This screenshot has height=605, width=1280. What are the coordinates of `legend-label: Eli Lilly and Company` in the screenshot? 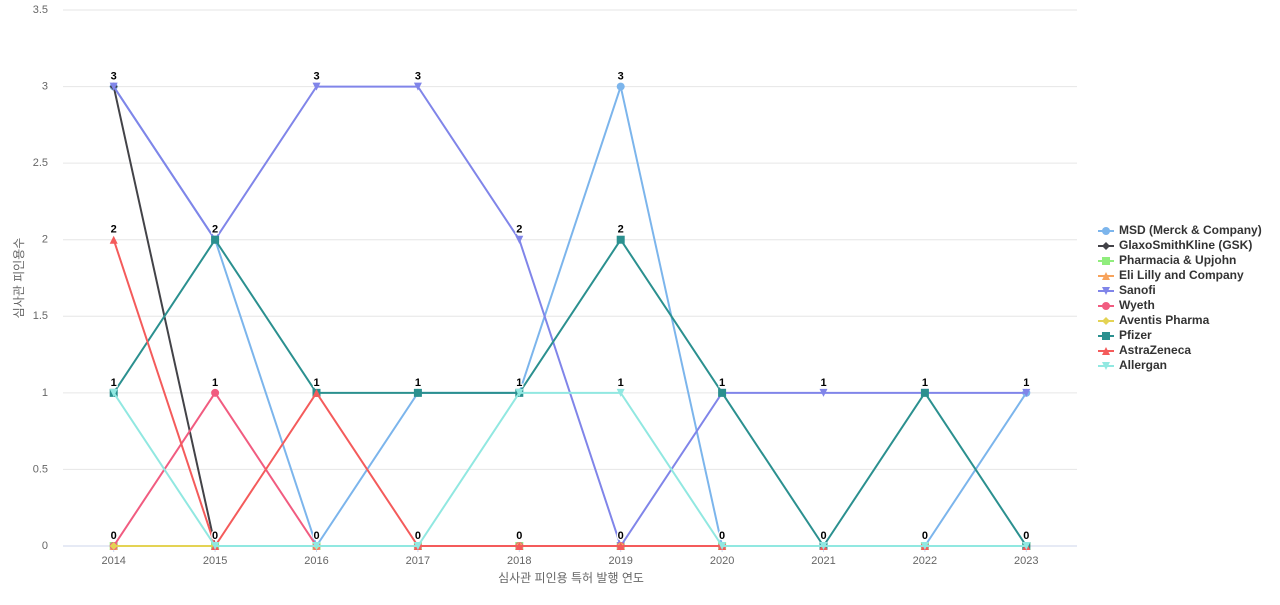 It's located at (1181, 275).